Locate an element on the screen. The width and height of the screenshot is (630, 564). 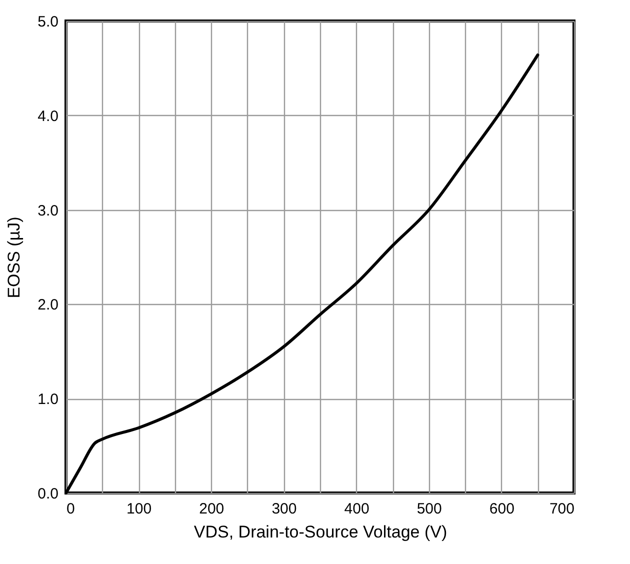
y-tick-label: 3.0 is located at coordinates (48, 211).